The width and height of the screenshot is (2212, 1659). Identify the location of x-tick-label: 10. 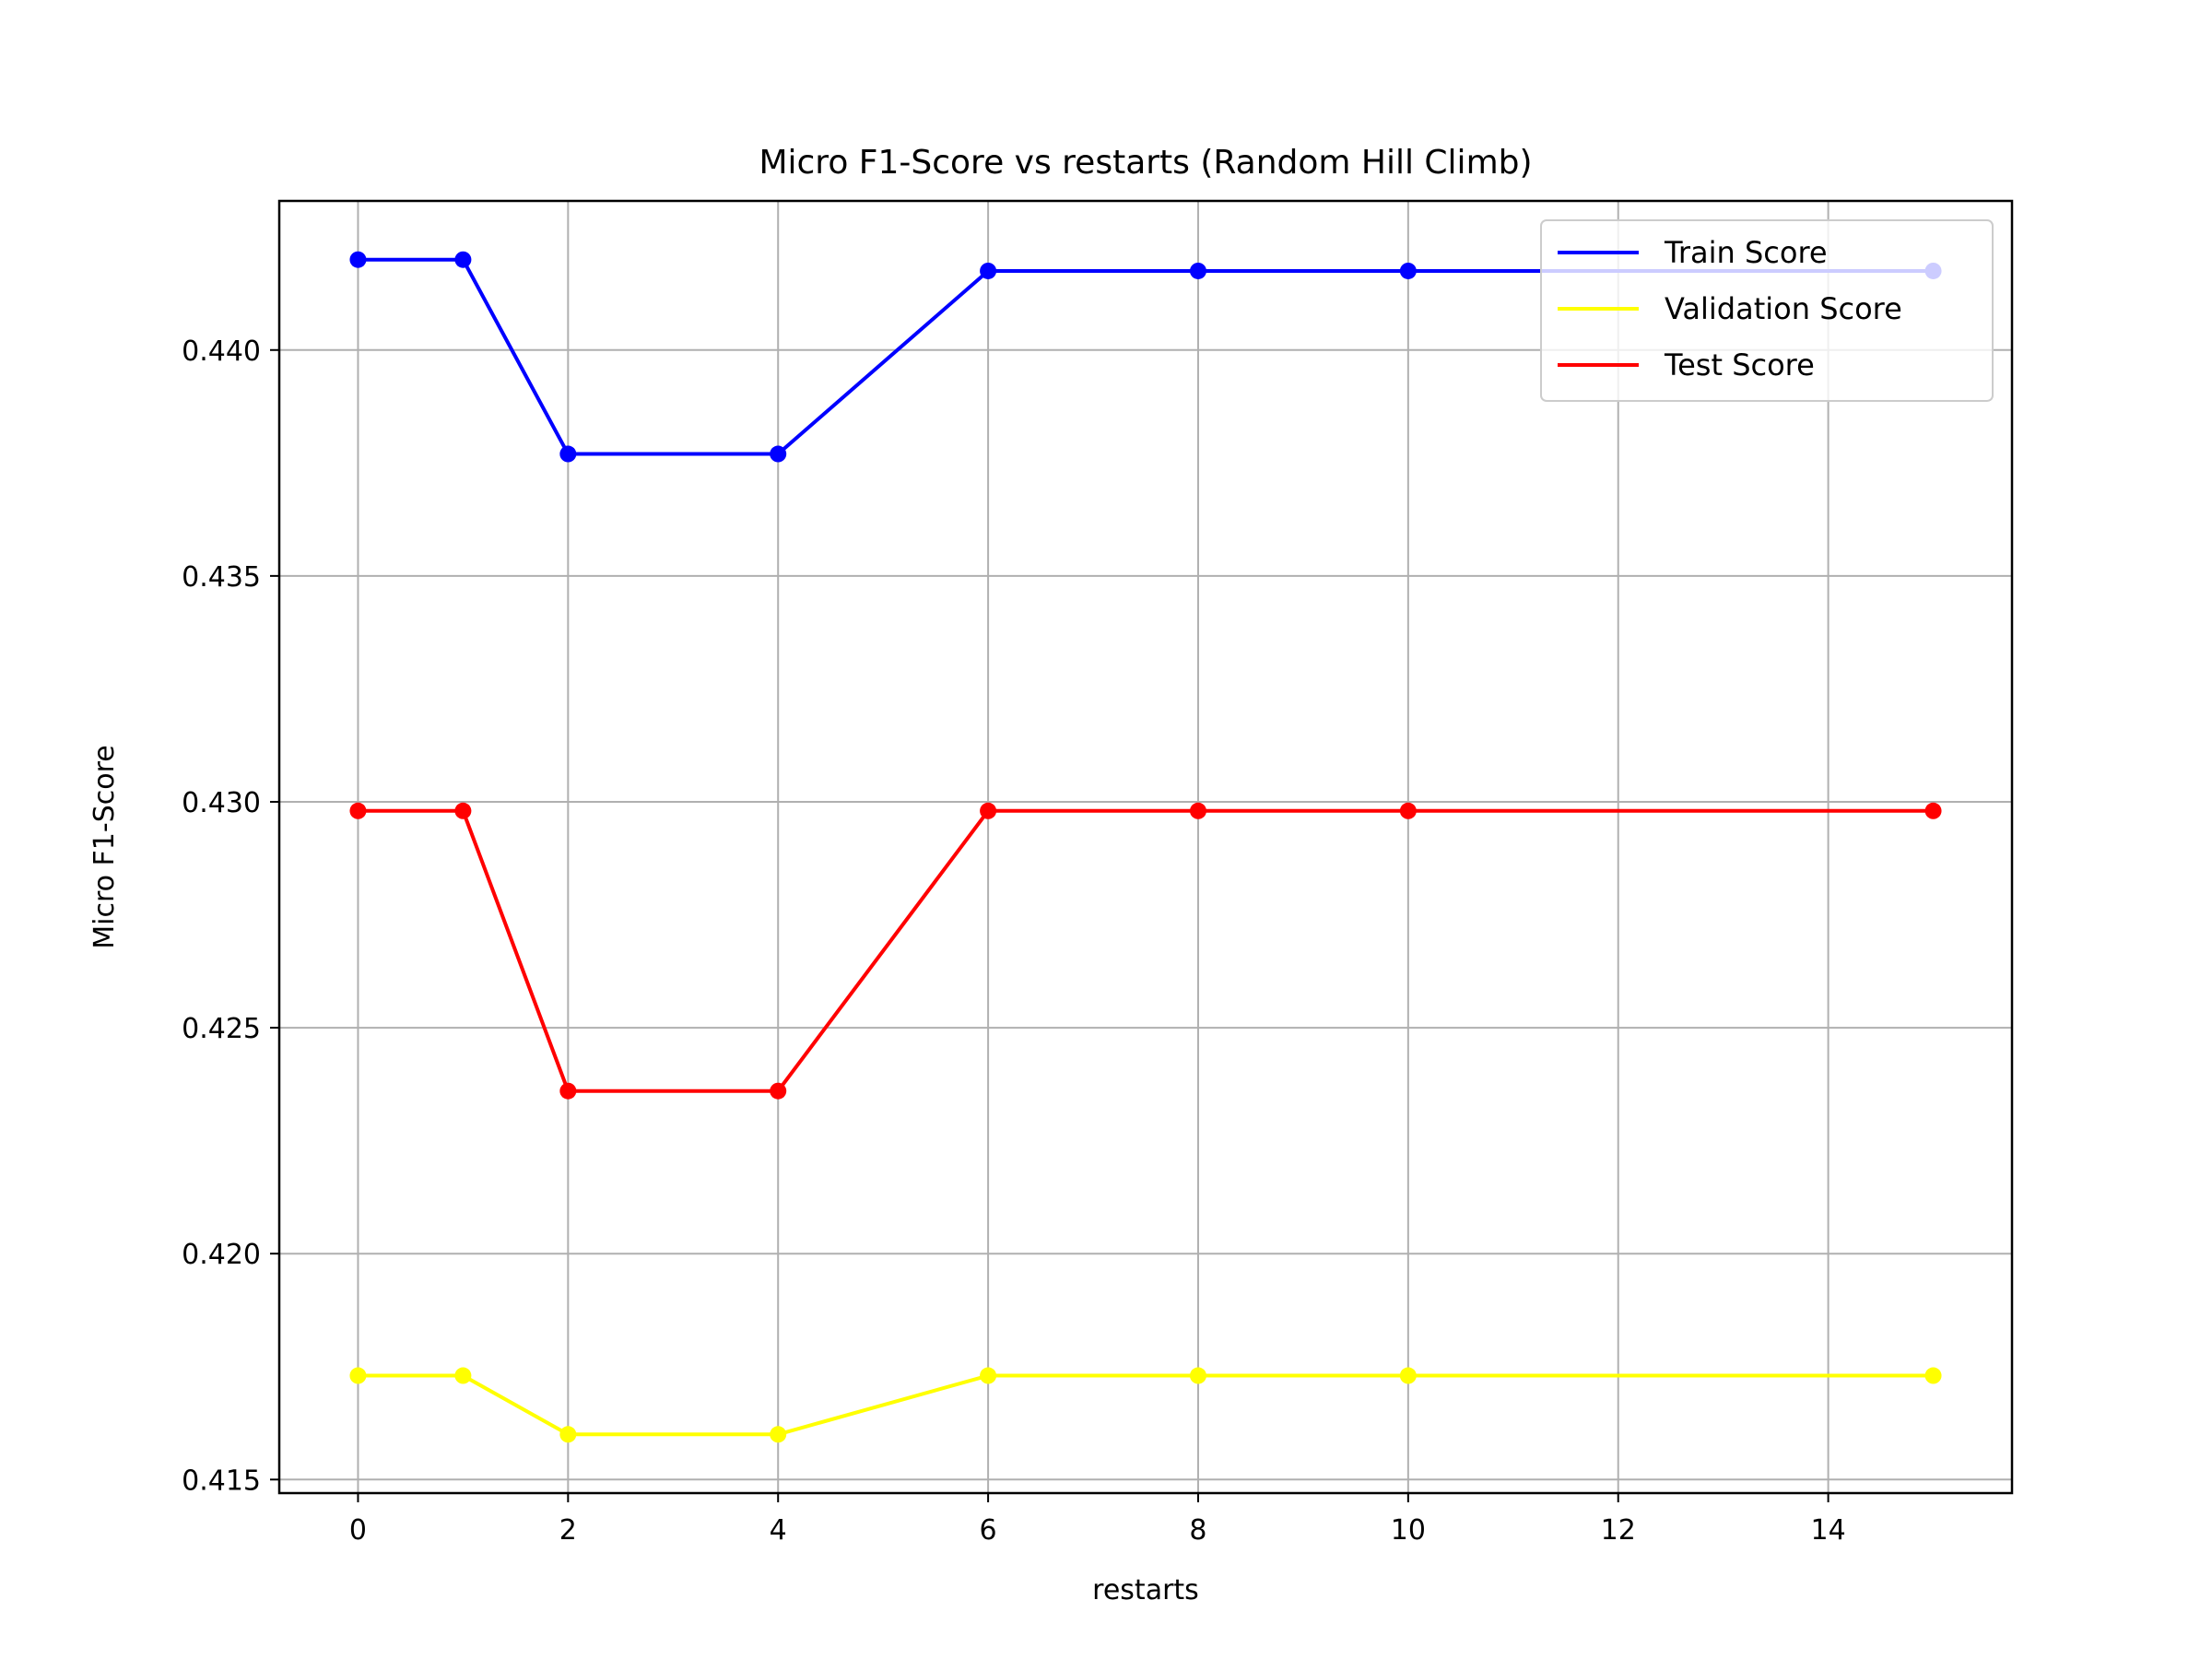
(1408, 1530).